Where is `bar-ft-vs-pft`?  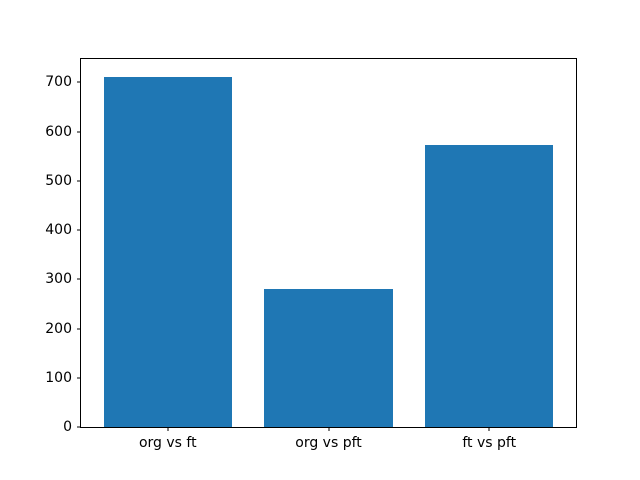
bar-ft-vs-pft is located at coordinates (489, 285).